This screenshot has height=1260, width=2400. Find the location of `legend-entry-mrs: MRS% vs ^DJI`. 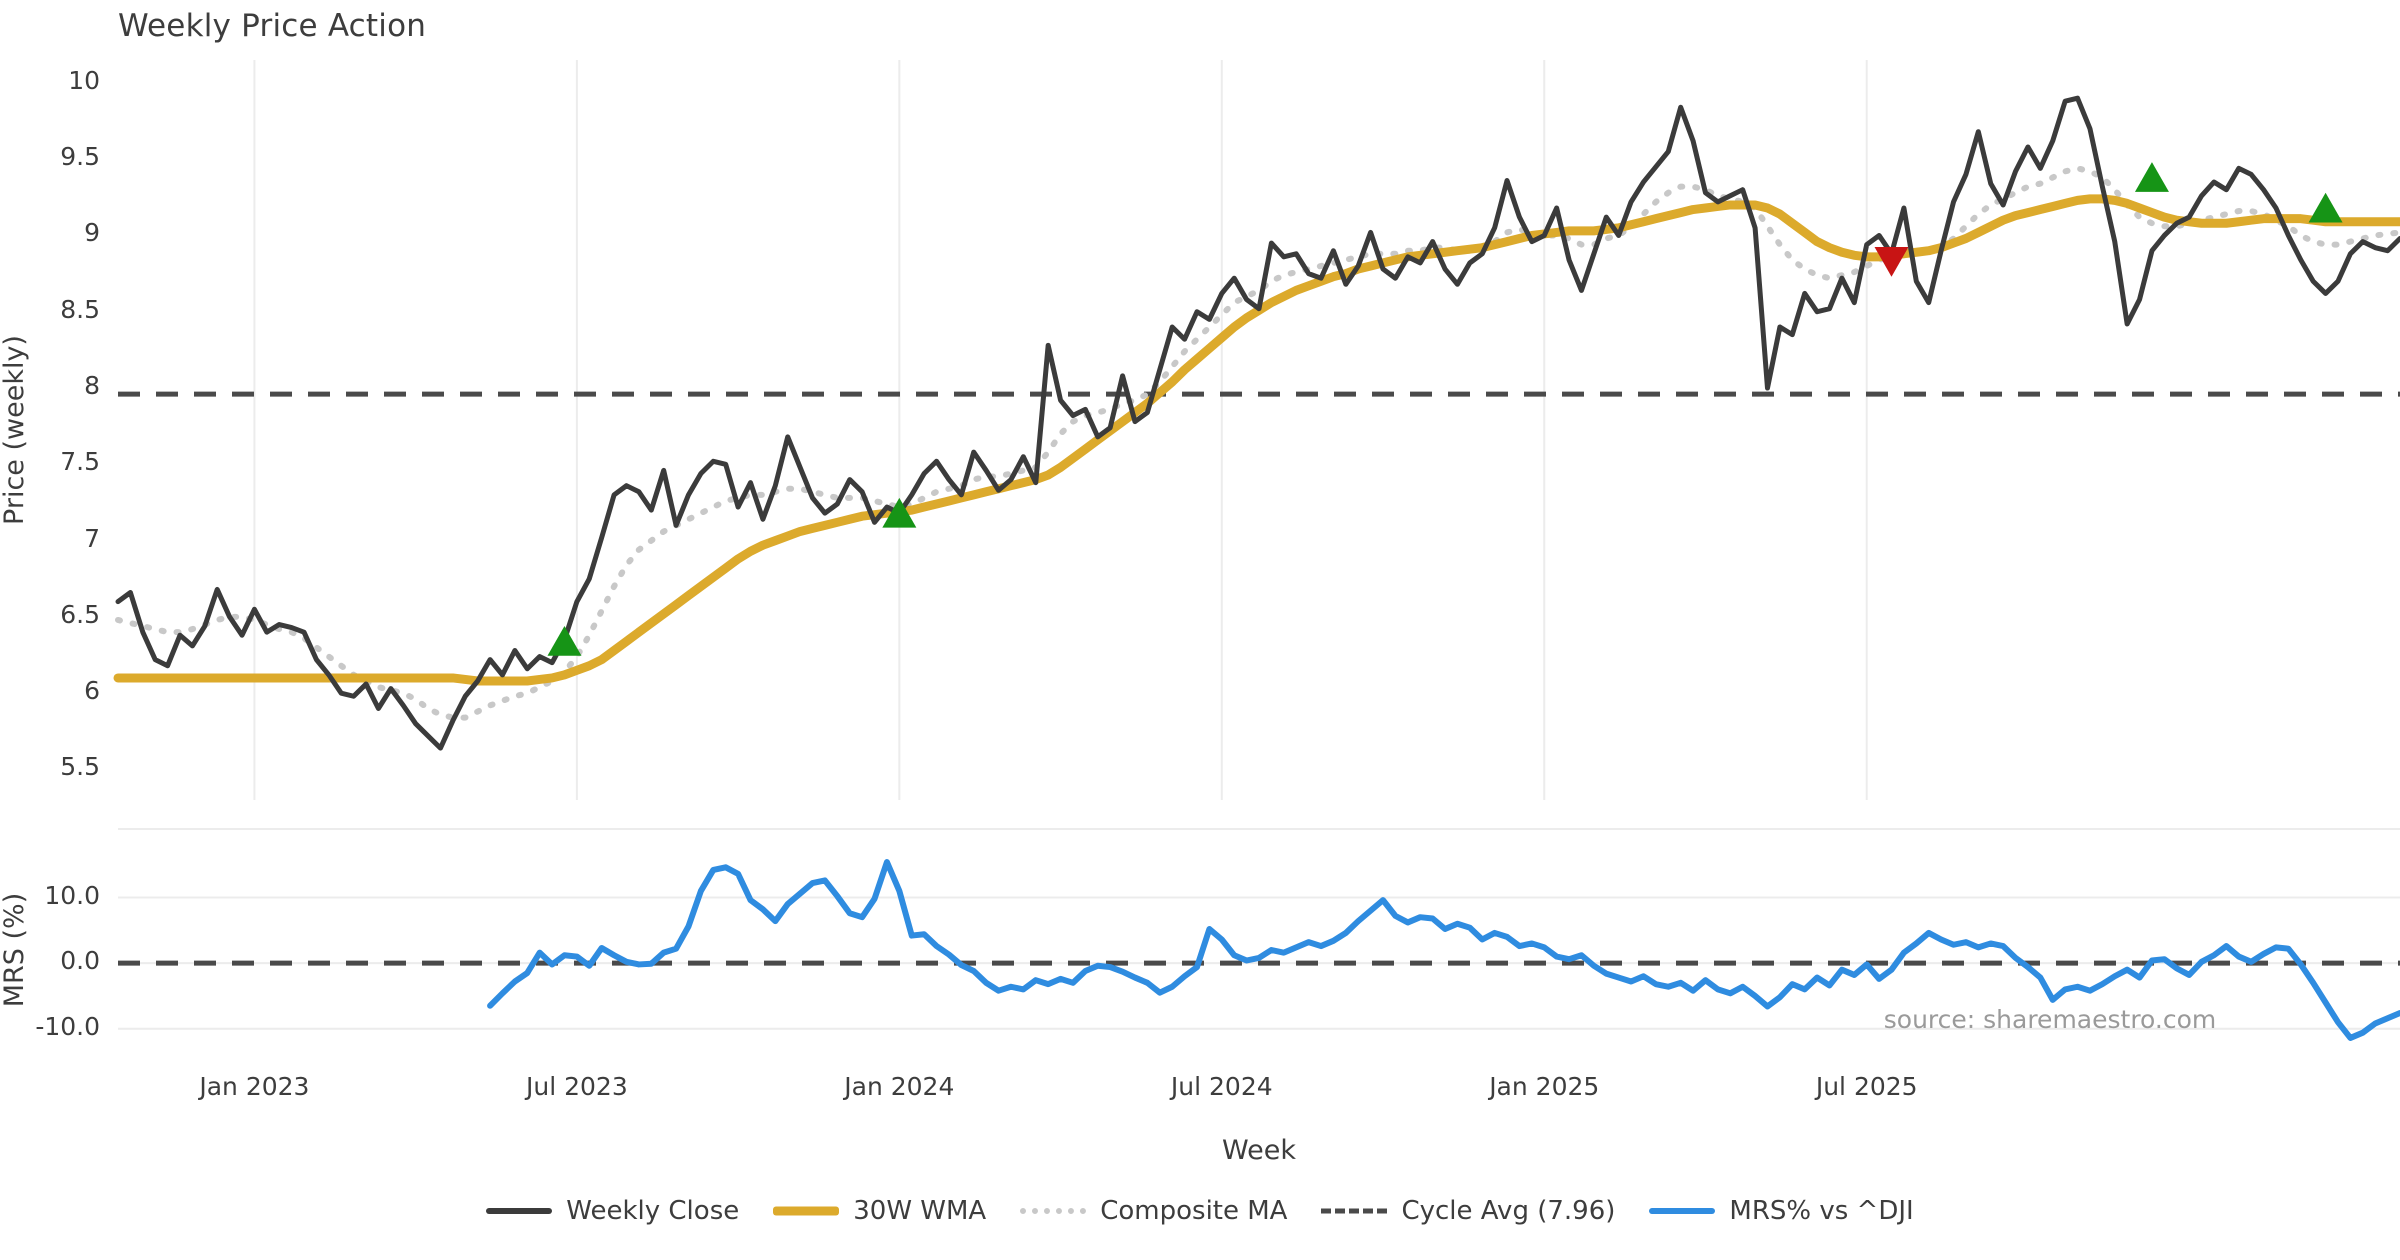

legend-entry-mrs: MRS% vs ^DJI is located at coordinates (1781, 1211).